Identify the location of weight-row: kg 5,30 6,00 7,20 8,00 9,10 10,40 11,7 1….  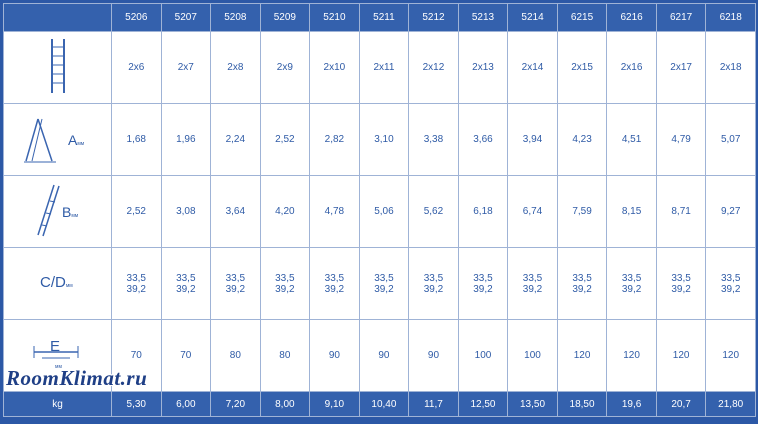
(379, 404).